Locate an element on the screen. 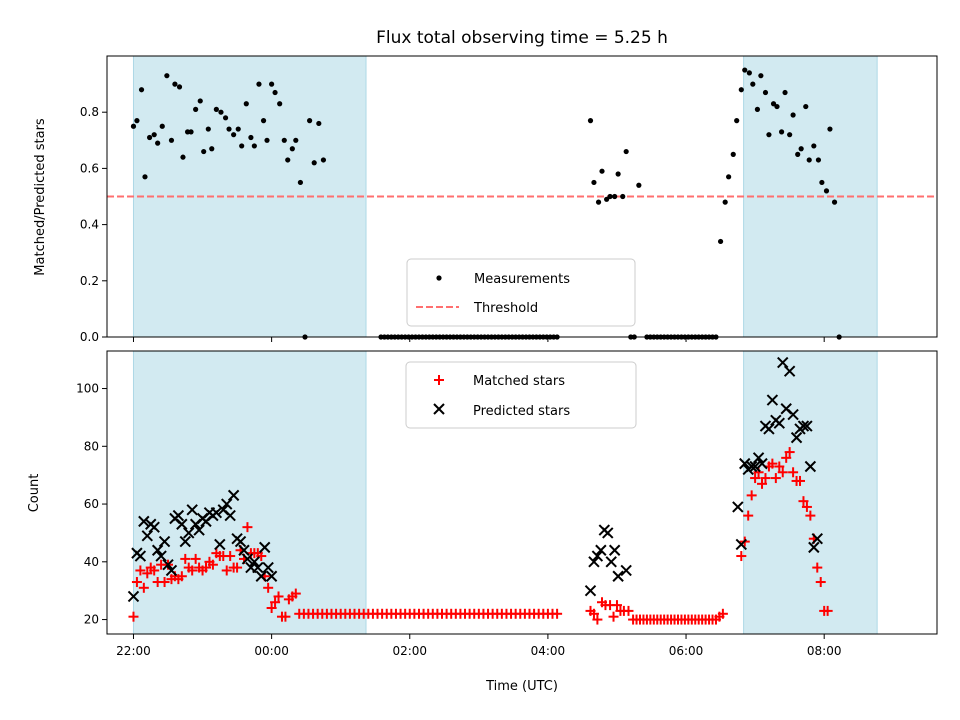 This screenshot has height=720, width=960. shaded-interval is located at coordinates (810, 492).